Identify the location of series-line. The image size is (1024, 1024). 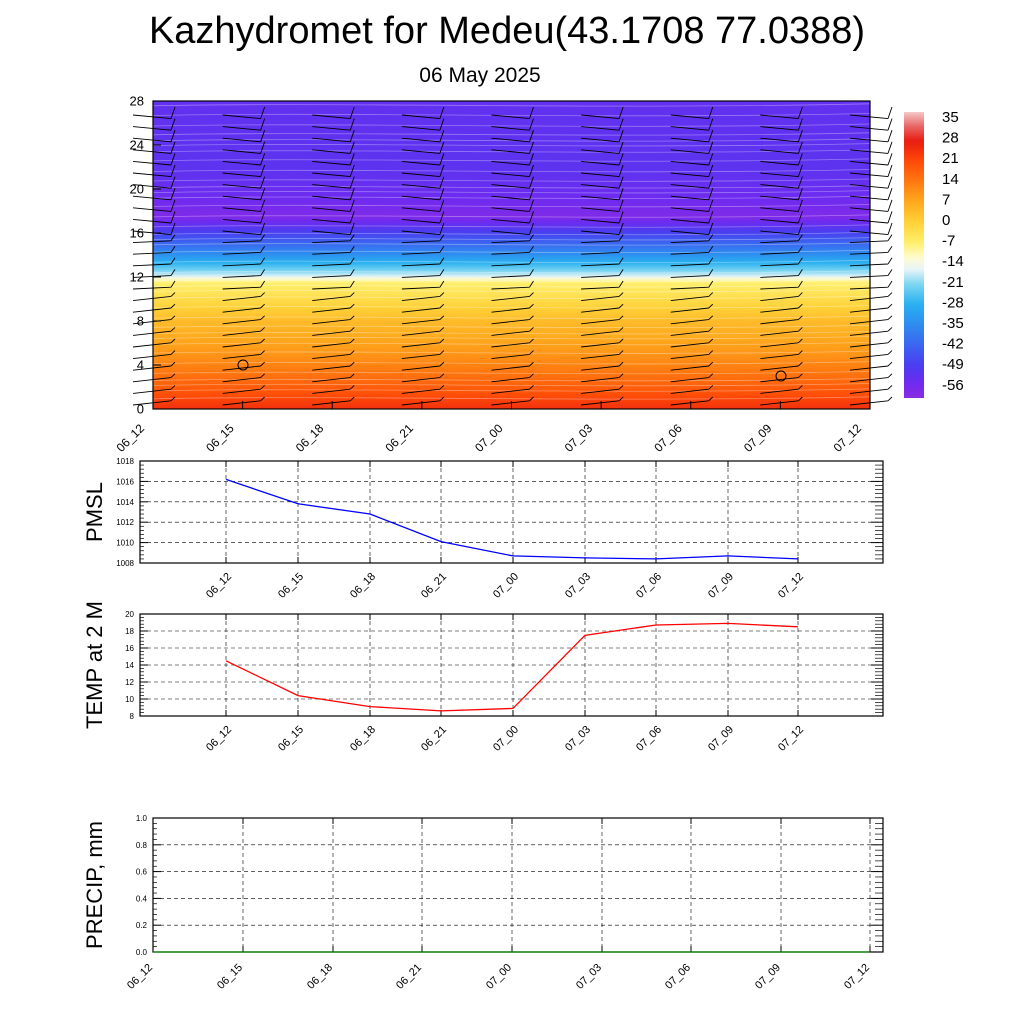
(512, 519).